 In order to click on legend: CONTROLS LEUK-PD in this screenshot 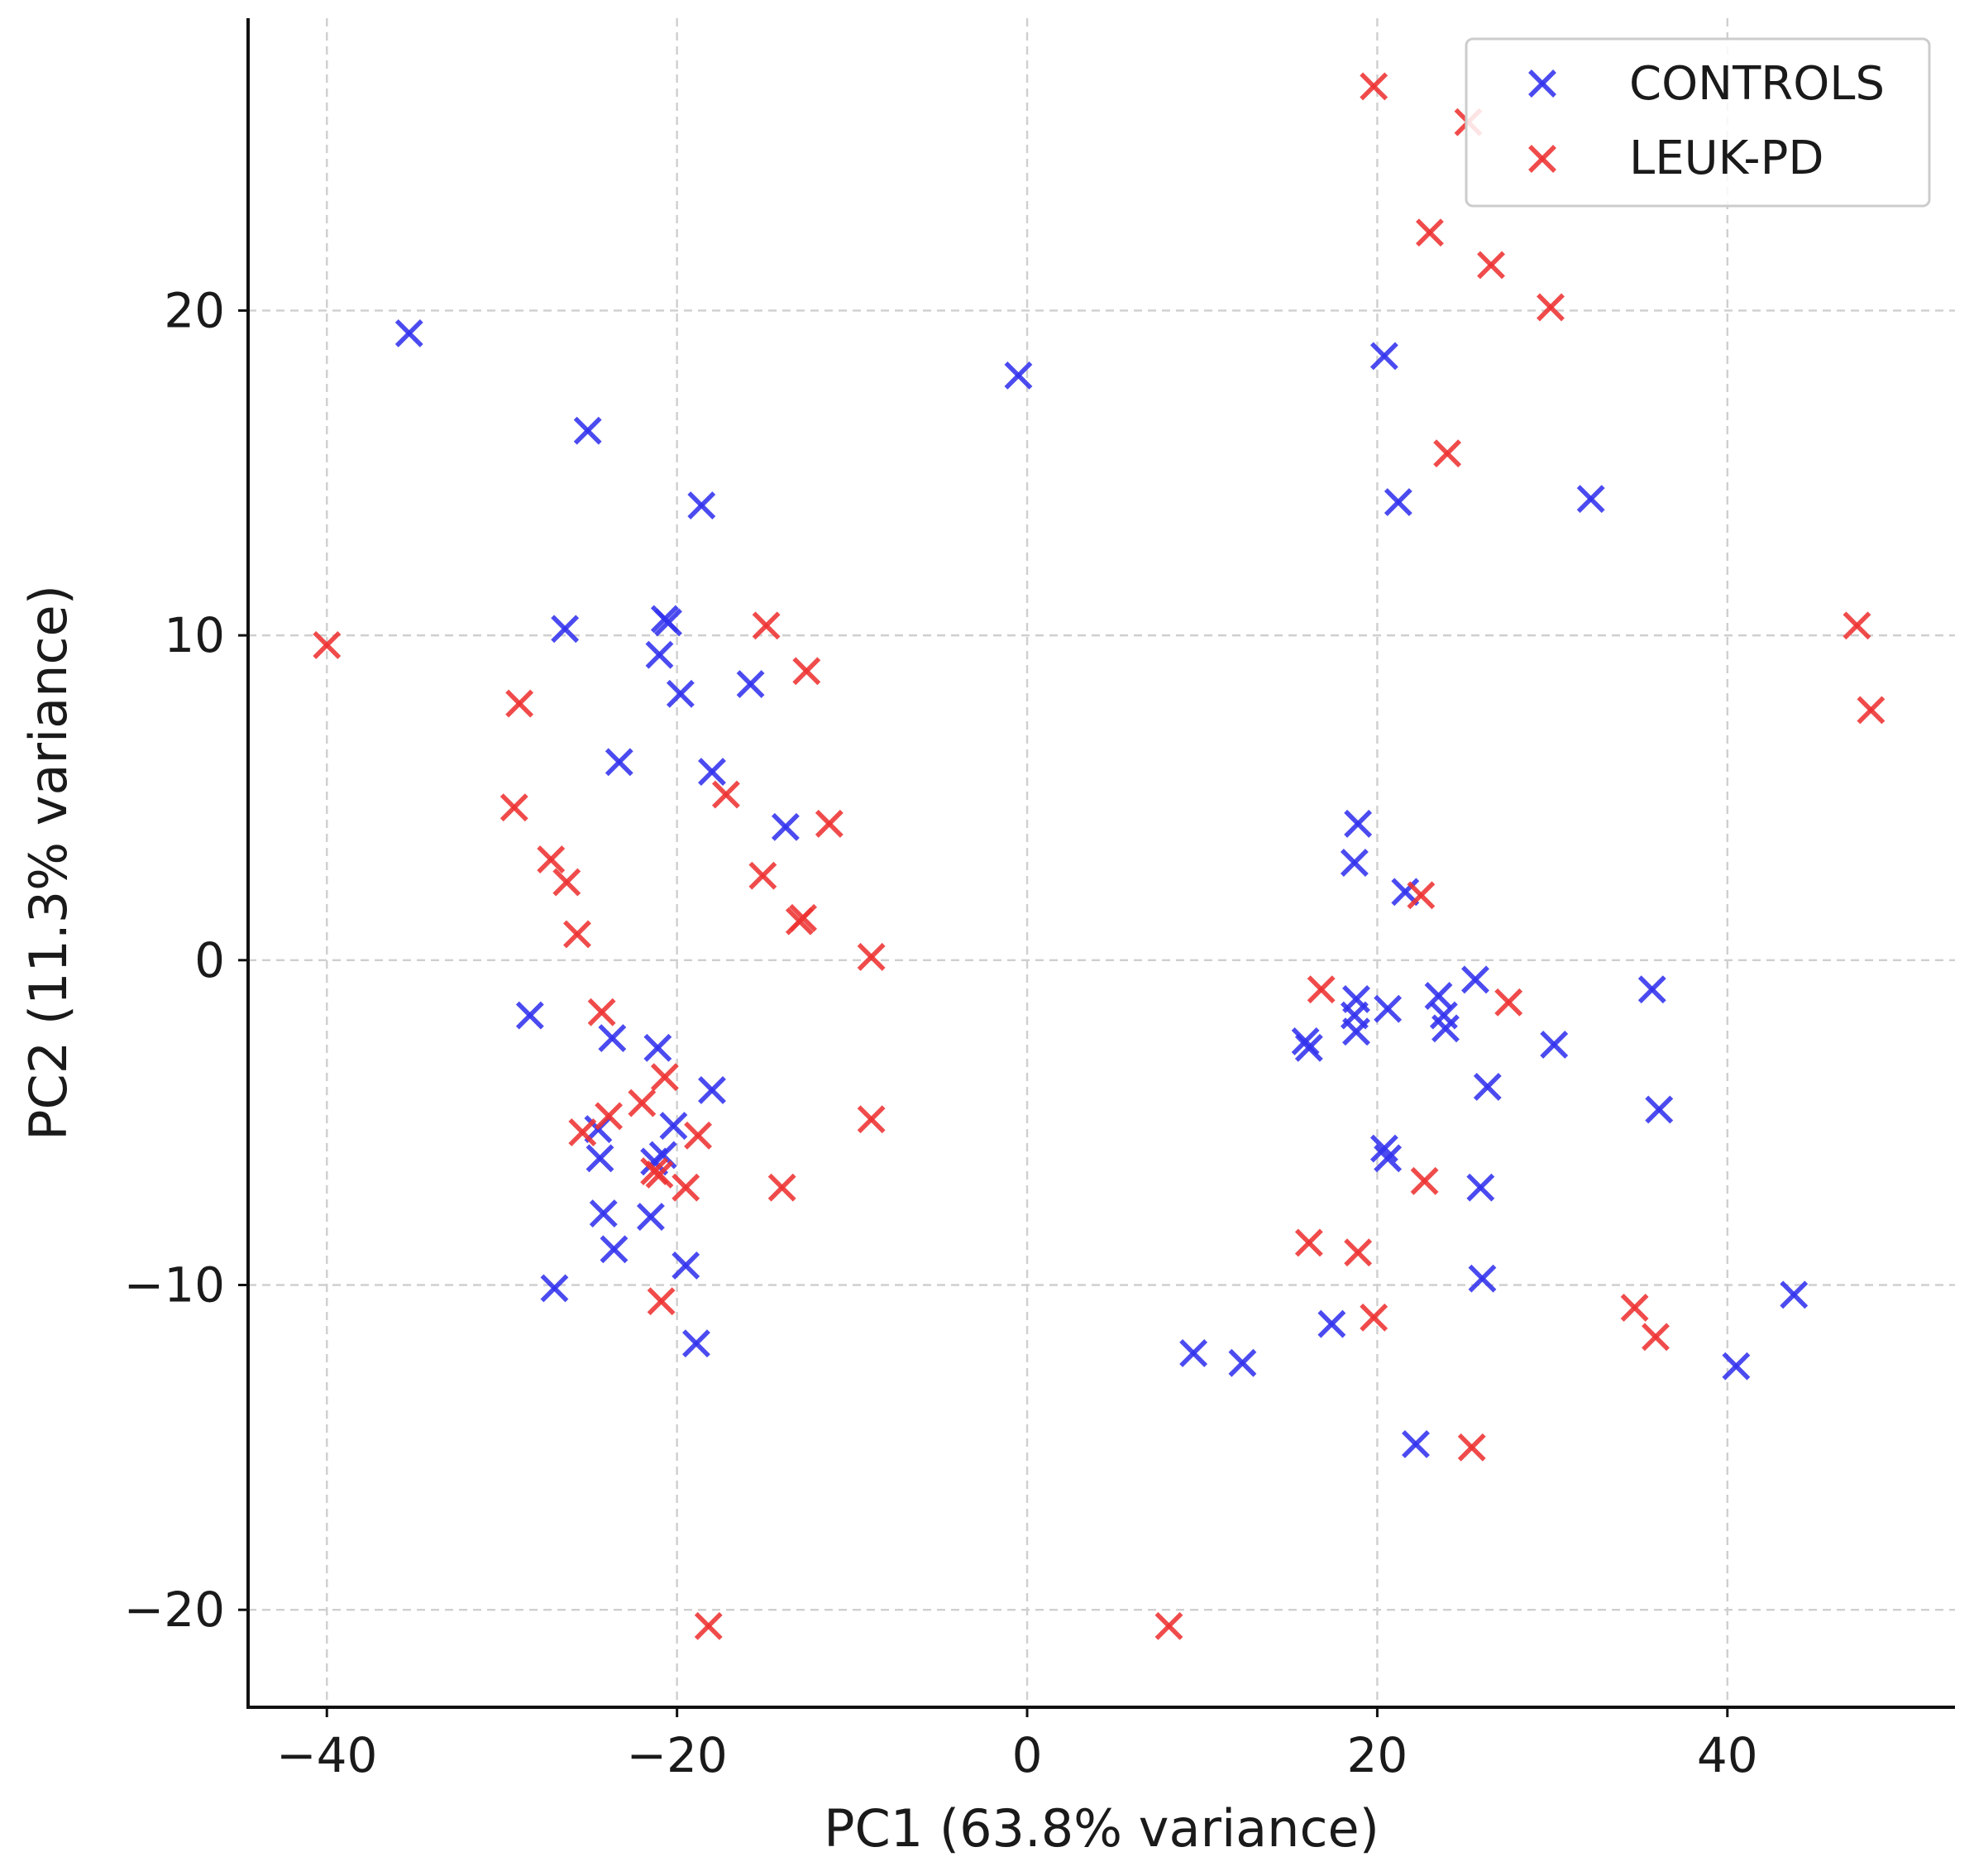, I will do `click(1698, 122)`.